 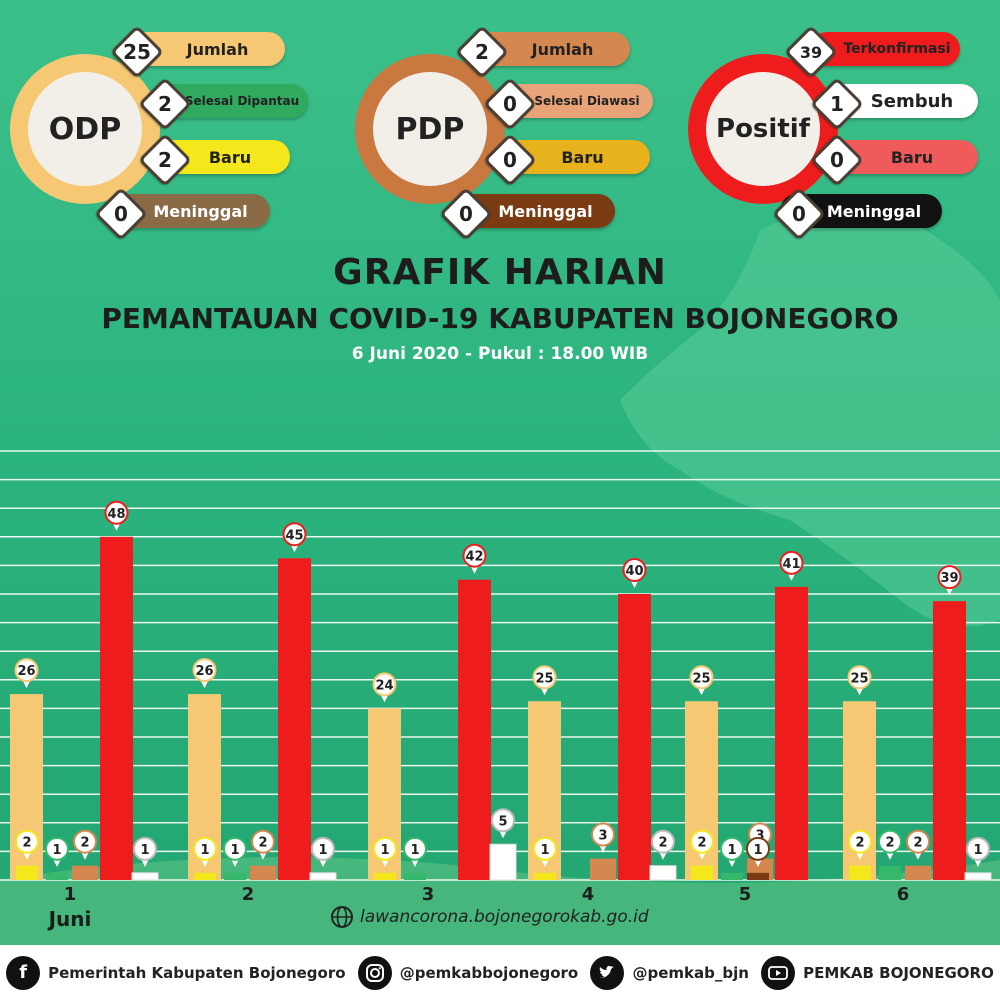 I want to click on twitter-link: @pemkab_bjn, so click(x=669, y=972).